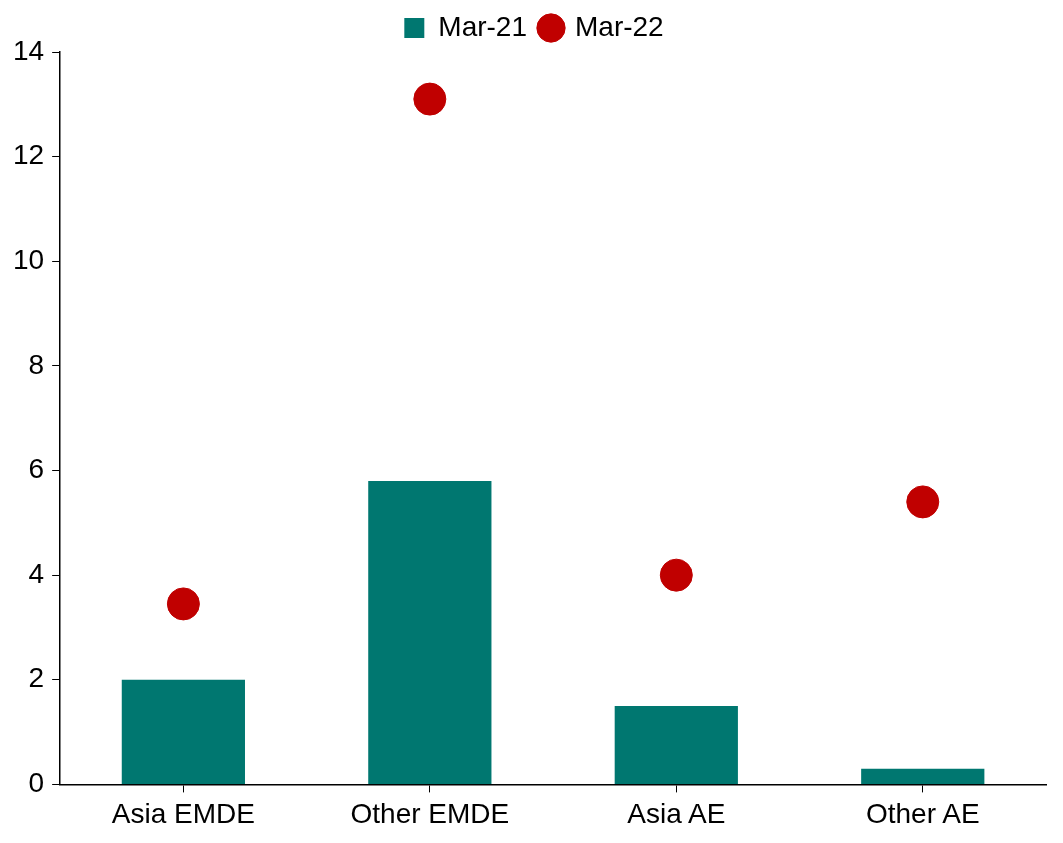 This screenshot has width=1063, height=843. Describe the element at coordinates (36, 364) in the screenshot. I see `y-tick-label: 8` at that location.